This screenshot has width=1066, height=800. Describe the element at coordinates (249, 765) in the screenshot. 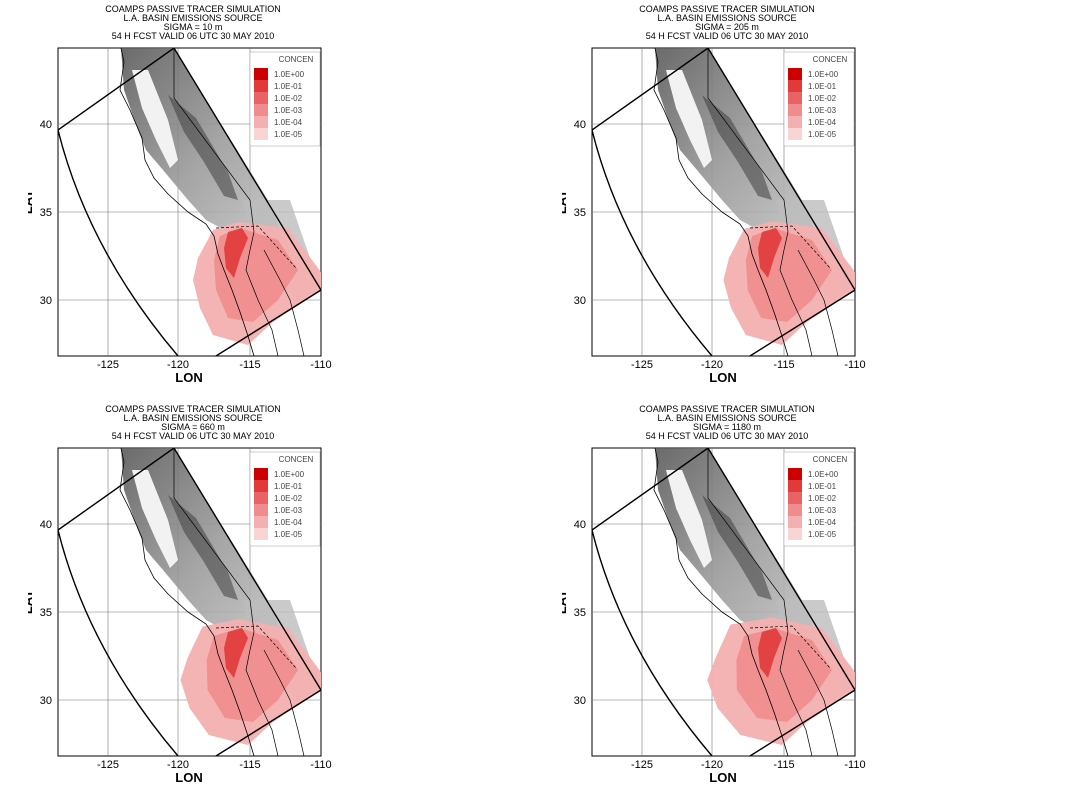

I see `x-tick-label: -115` at that location.